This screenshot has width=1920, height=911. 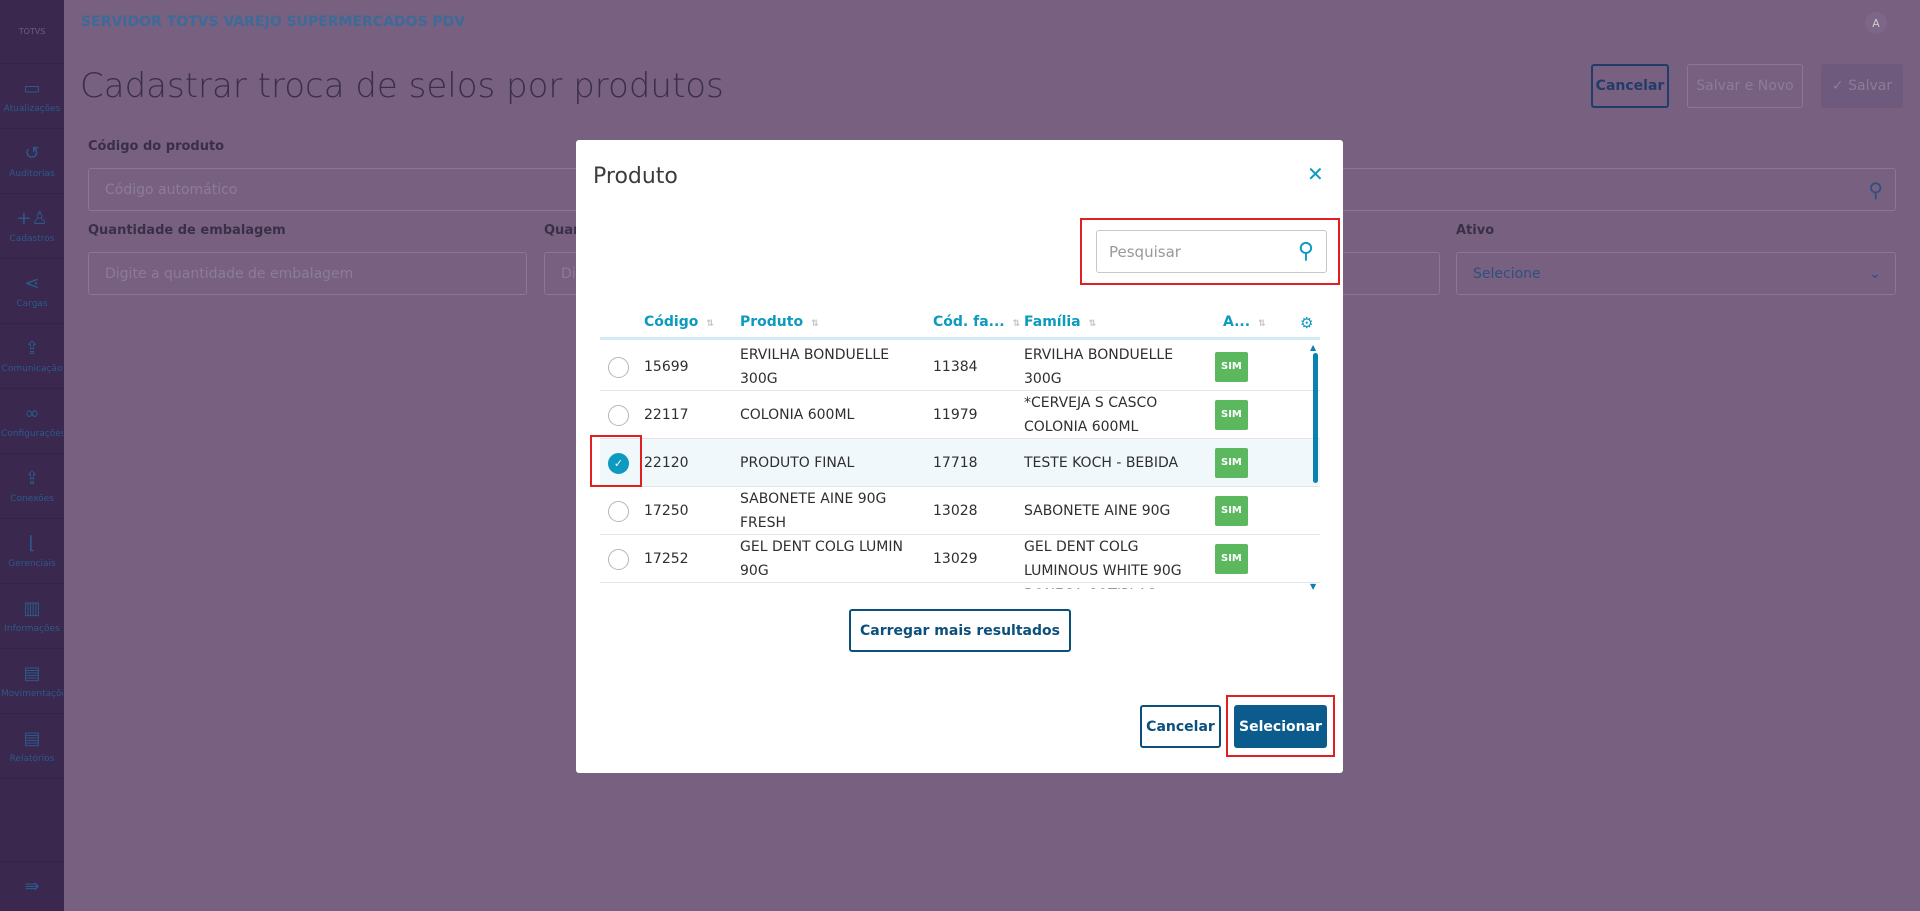 I want to click on sidebar-item-comunicação: ⇪ Comunicação, so click(x=32, y=356).